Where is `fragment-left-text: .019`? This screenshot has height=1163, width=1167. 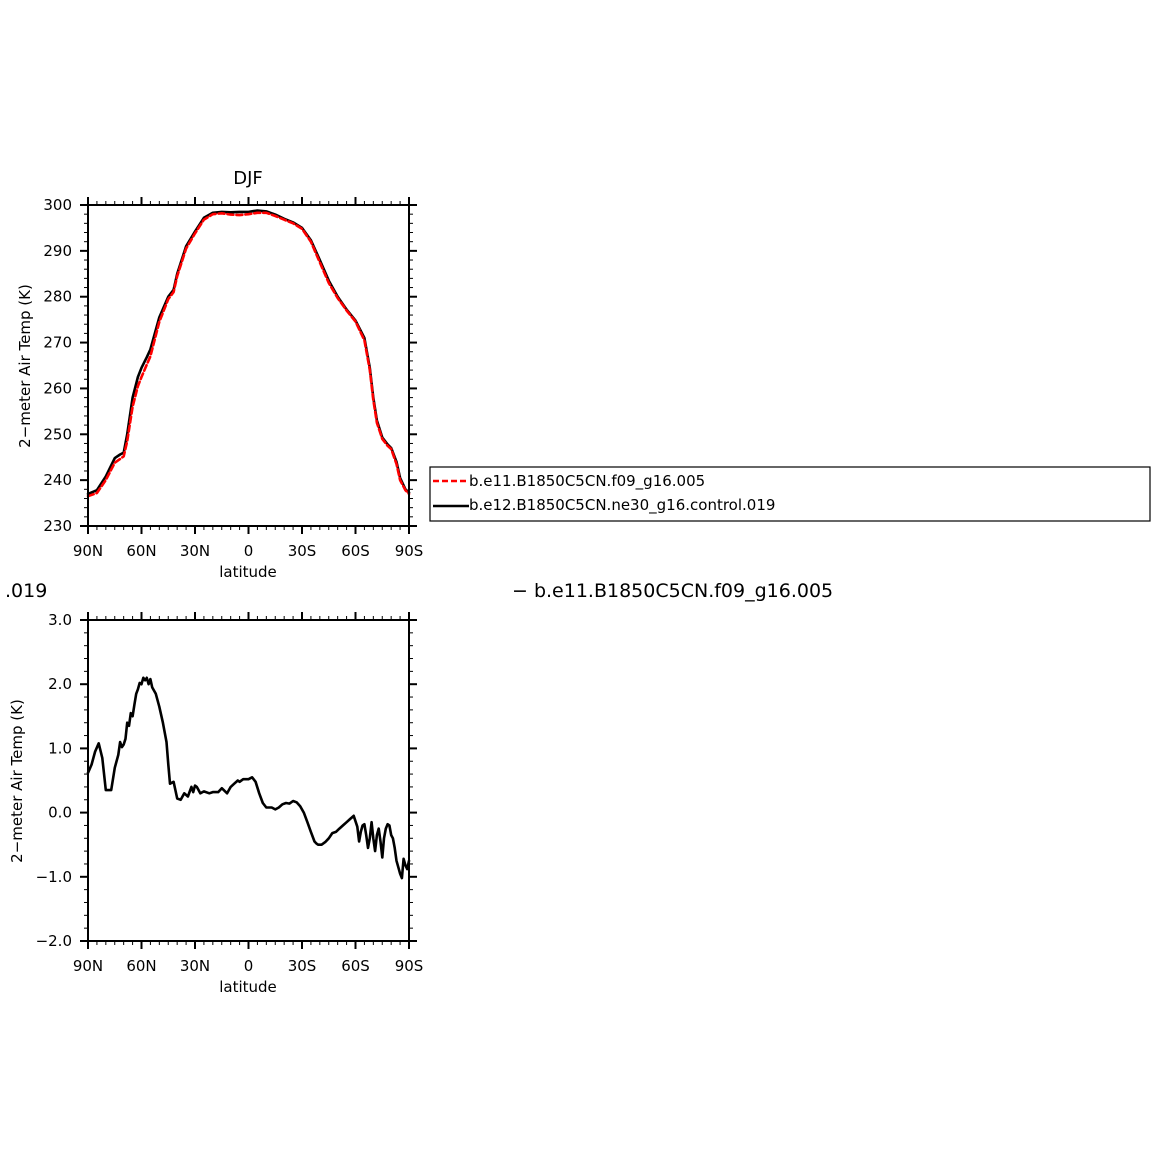 fragment-left-text: .019 is located at coordinates (26, 591).